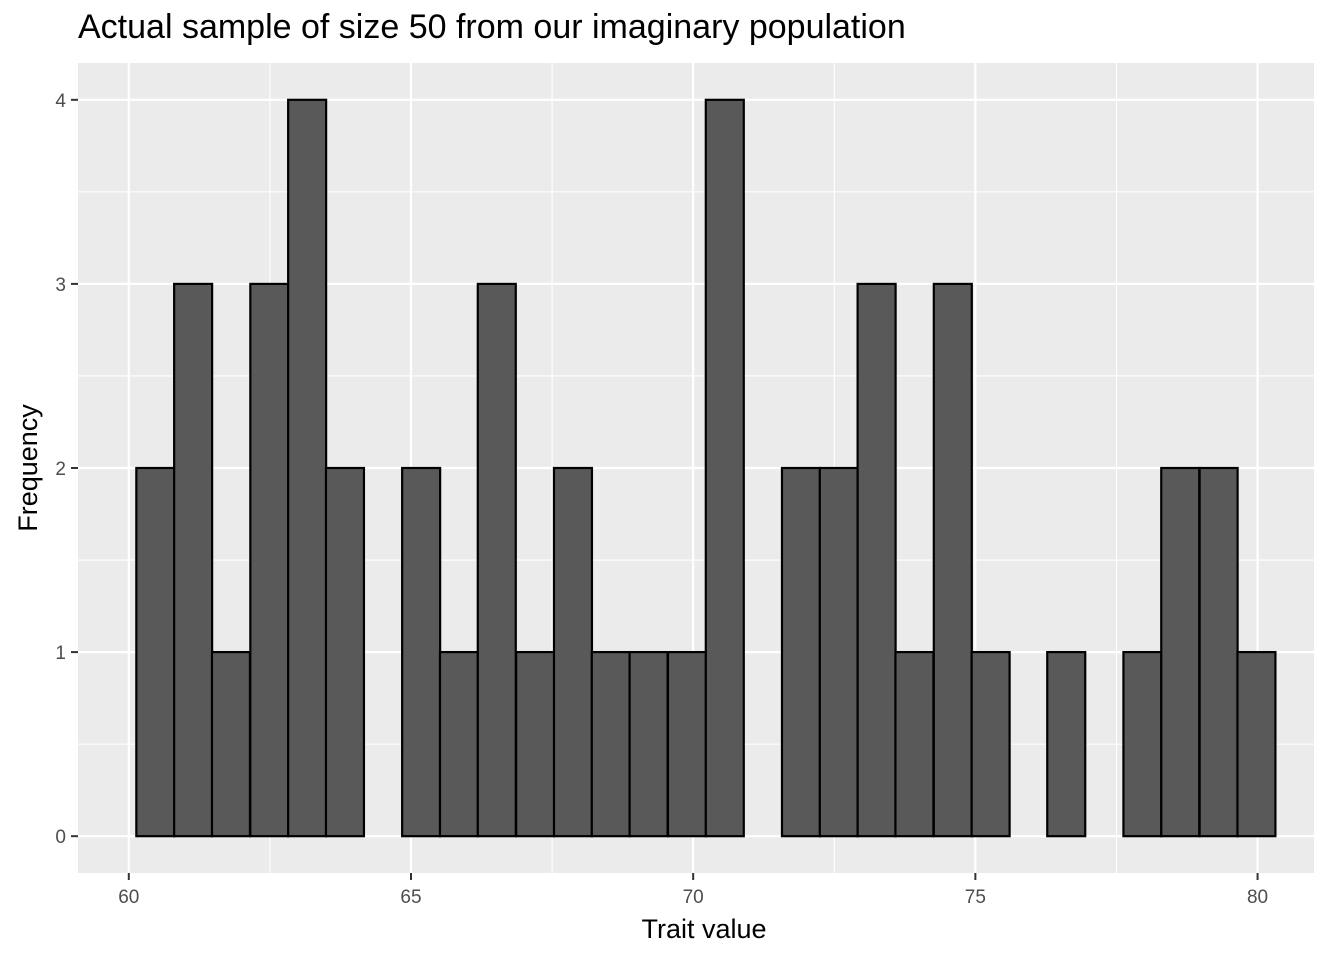 The width and height of the screenshot is (1344, 960). Describe the element at coordinates (975, 897) in the screenshot. I see `x-tick-label: 75` at that location.